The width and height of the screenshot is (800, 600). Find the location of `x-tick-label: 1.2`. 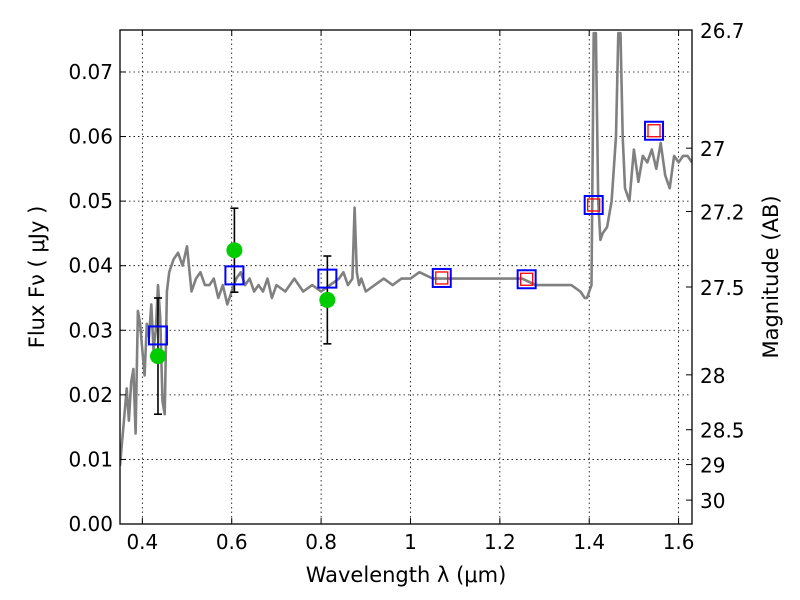

x-tick-label: 1.2 is located at coordinates (500, 542).